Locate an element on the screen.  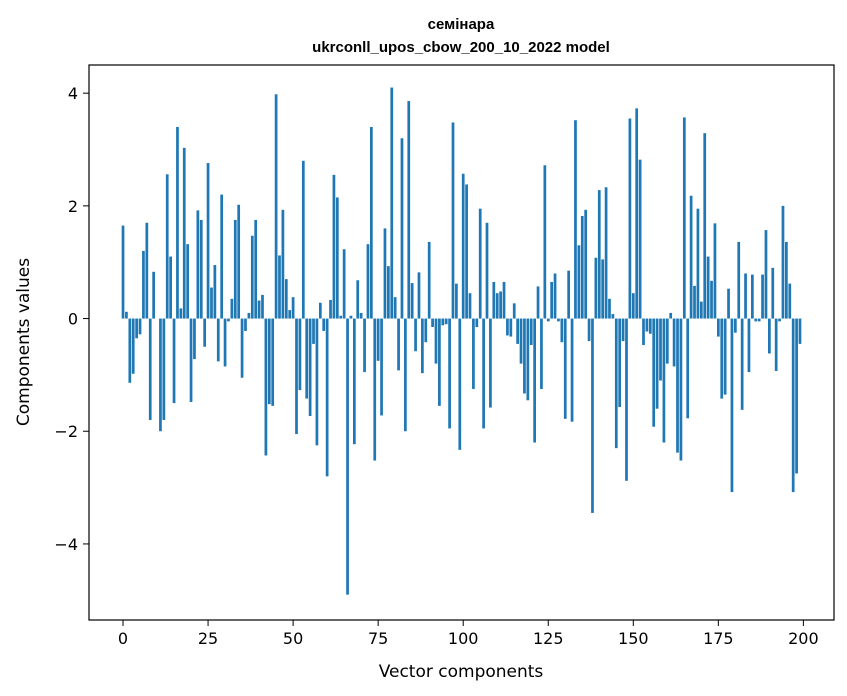
x-tick-label: 0 is located at coordinates (123, 638).